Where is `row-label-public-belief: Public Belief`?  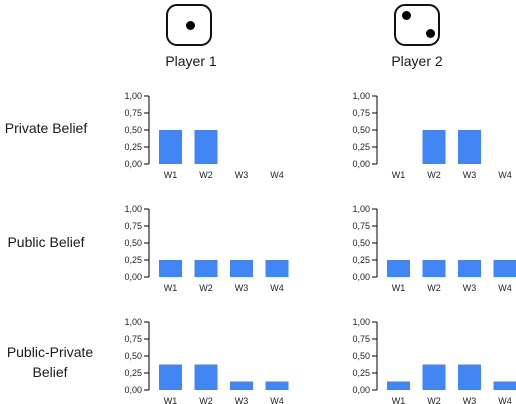
row-label-public-belief: Public Belief is located at coordinates (46, 242).